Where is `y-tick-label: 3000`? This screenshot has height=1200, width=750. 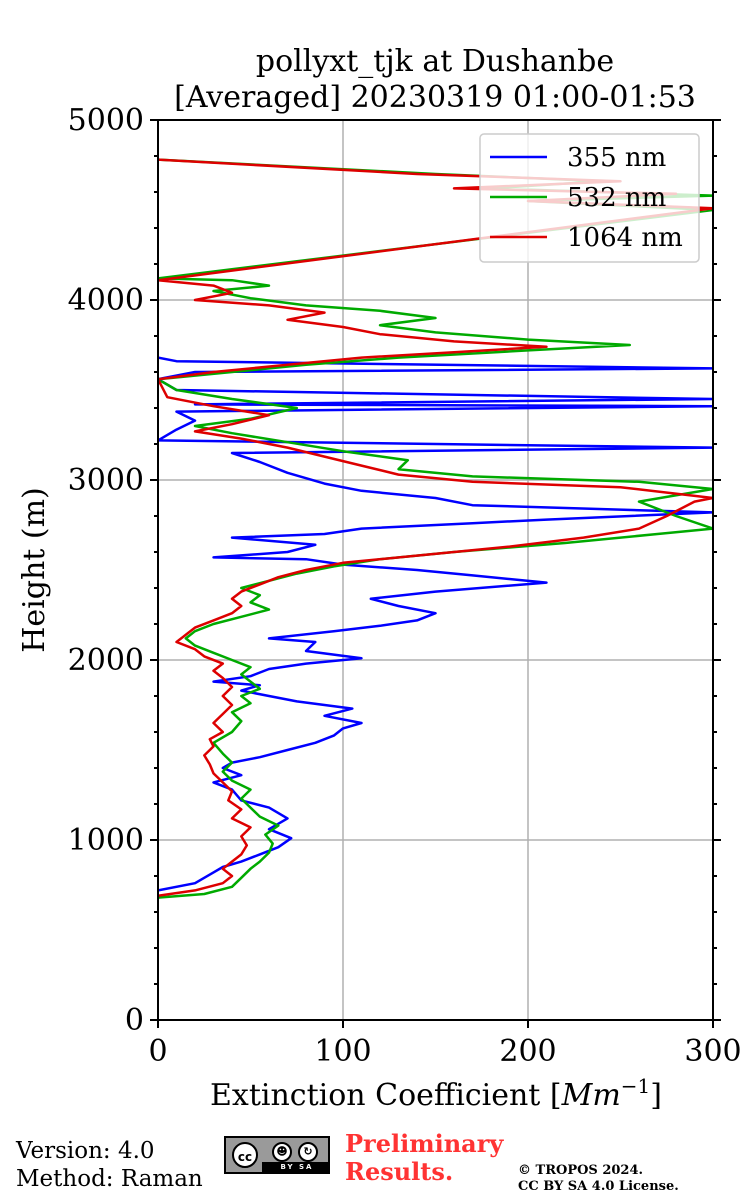 y-tick-label: 3000 is located at coordinates (106, 480).